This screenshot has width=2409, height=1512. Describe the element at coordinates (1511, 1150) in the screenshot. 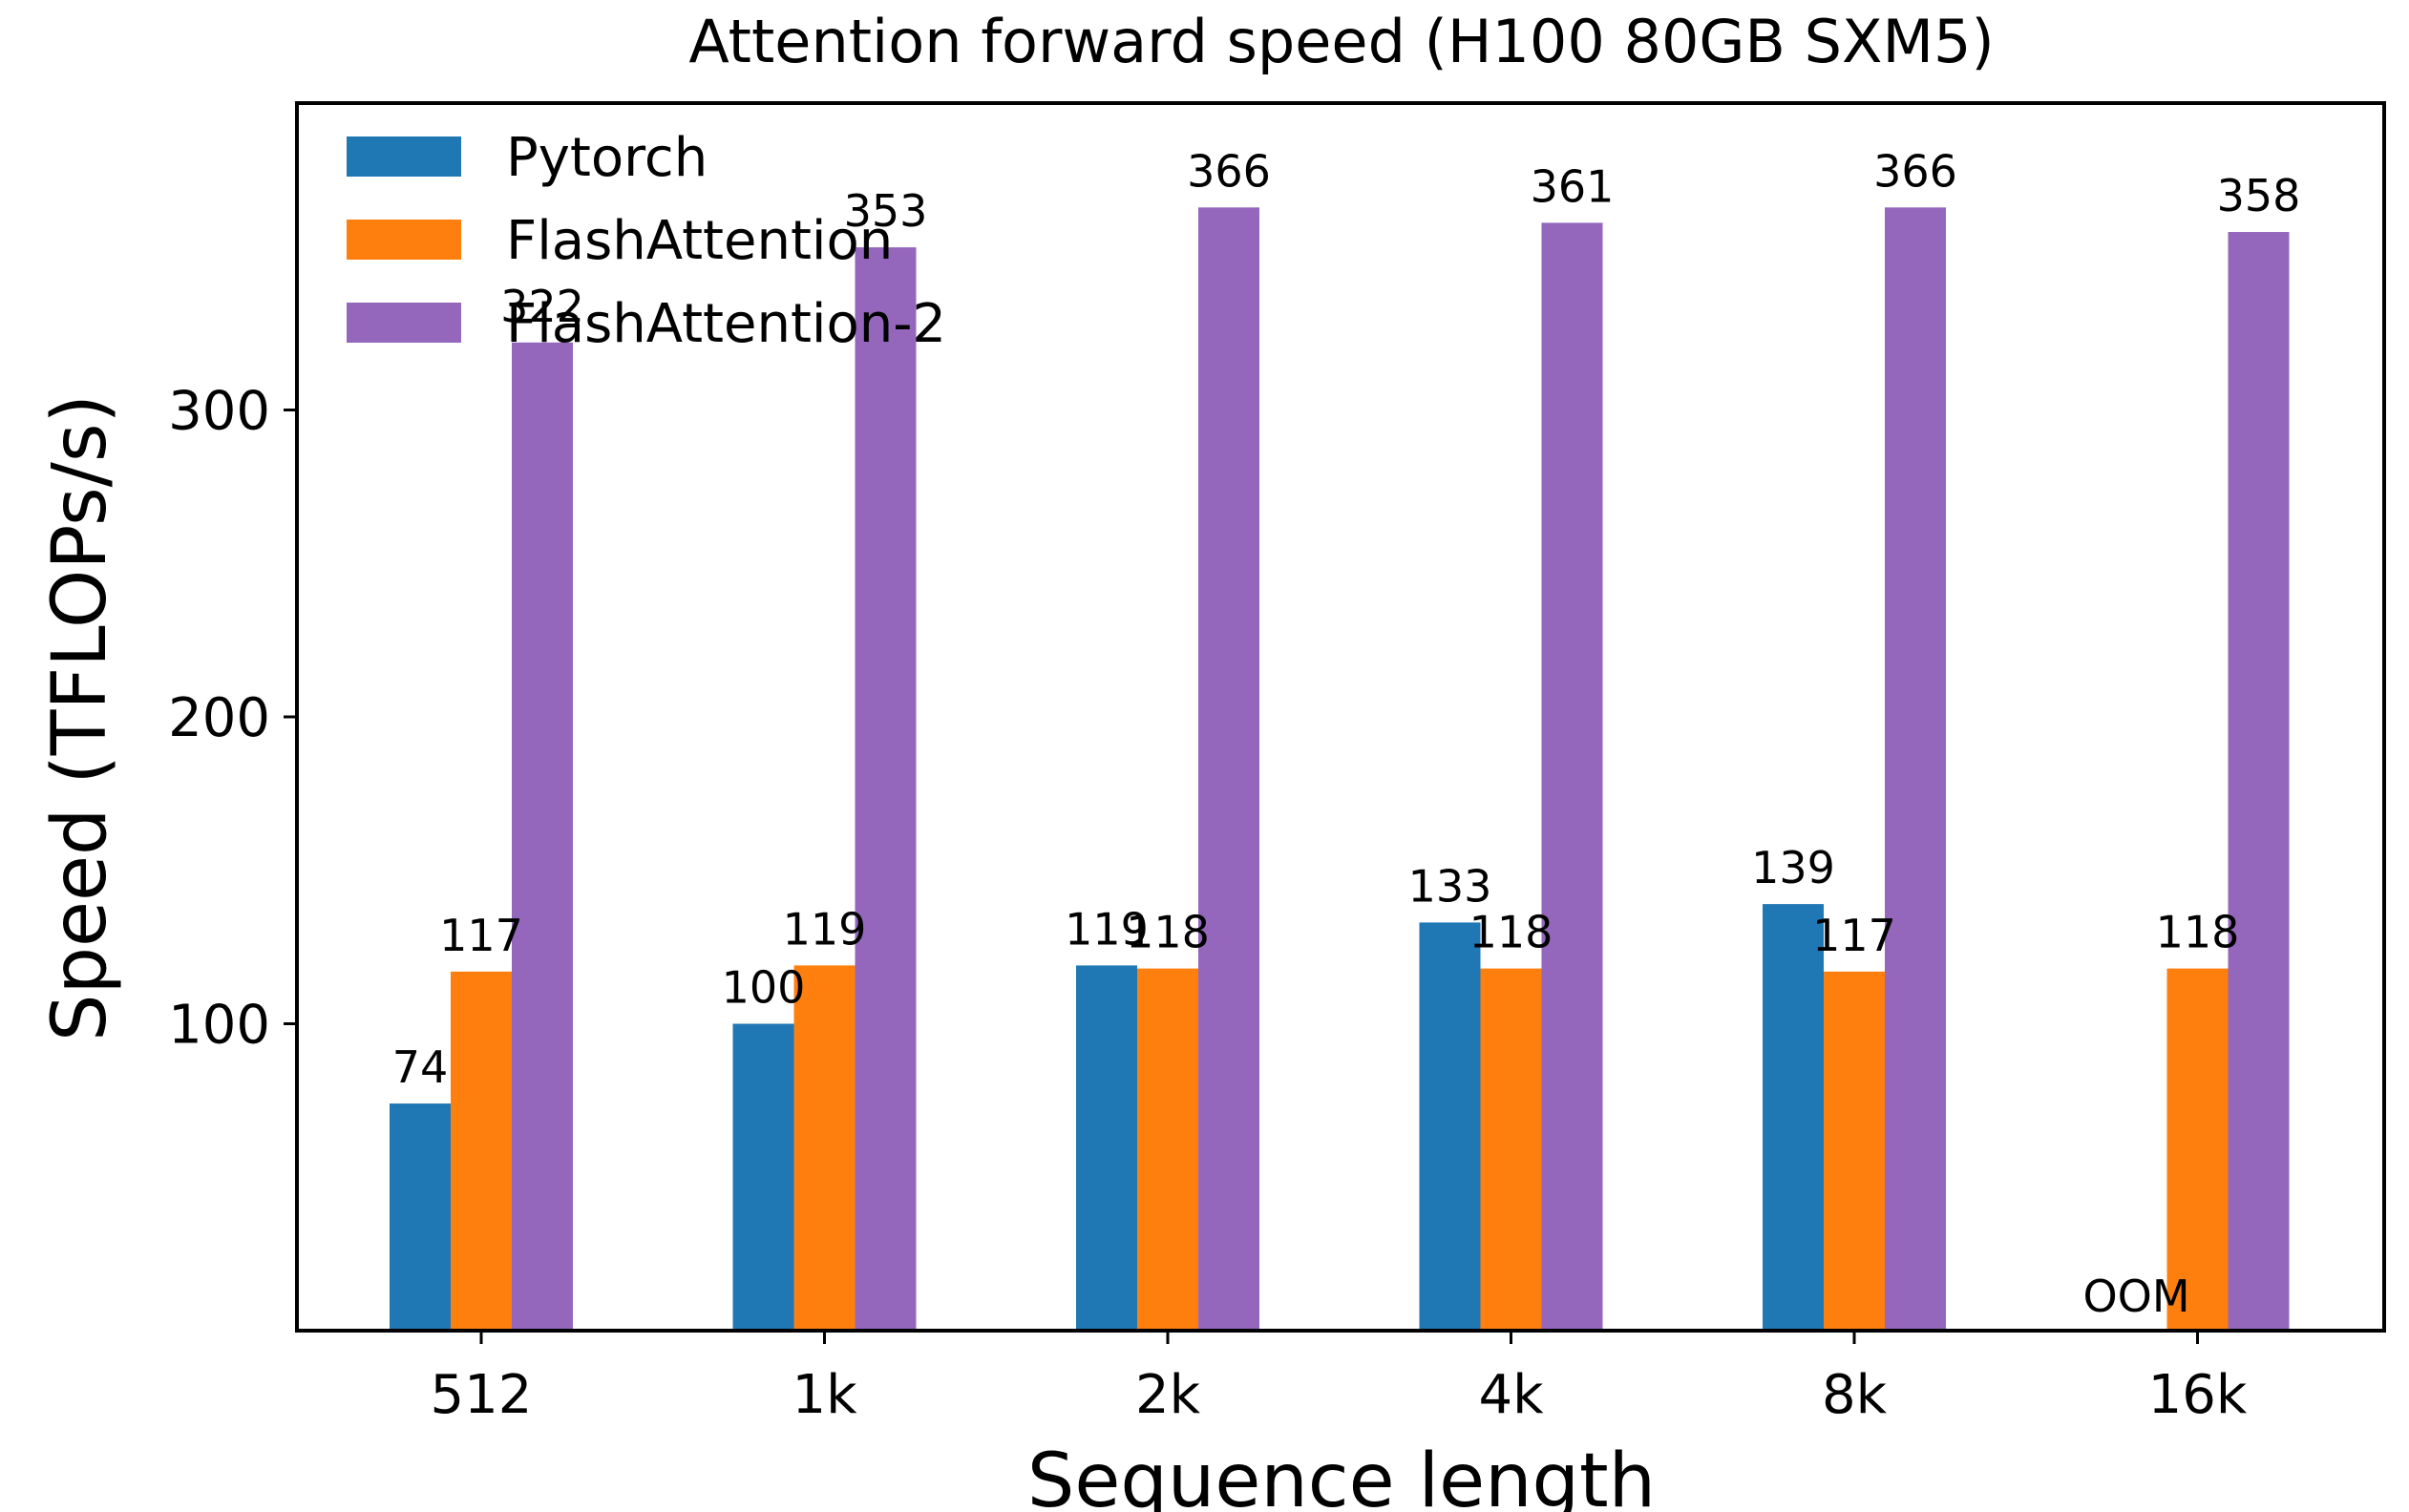

I see `bar-flashattention-4k` at that location.